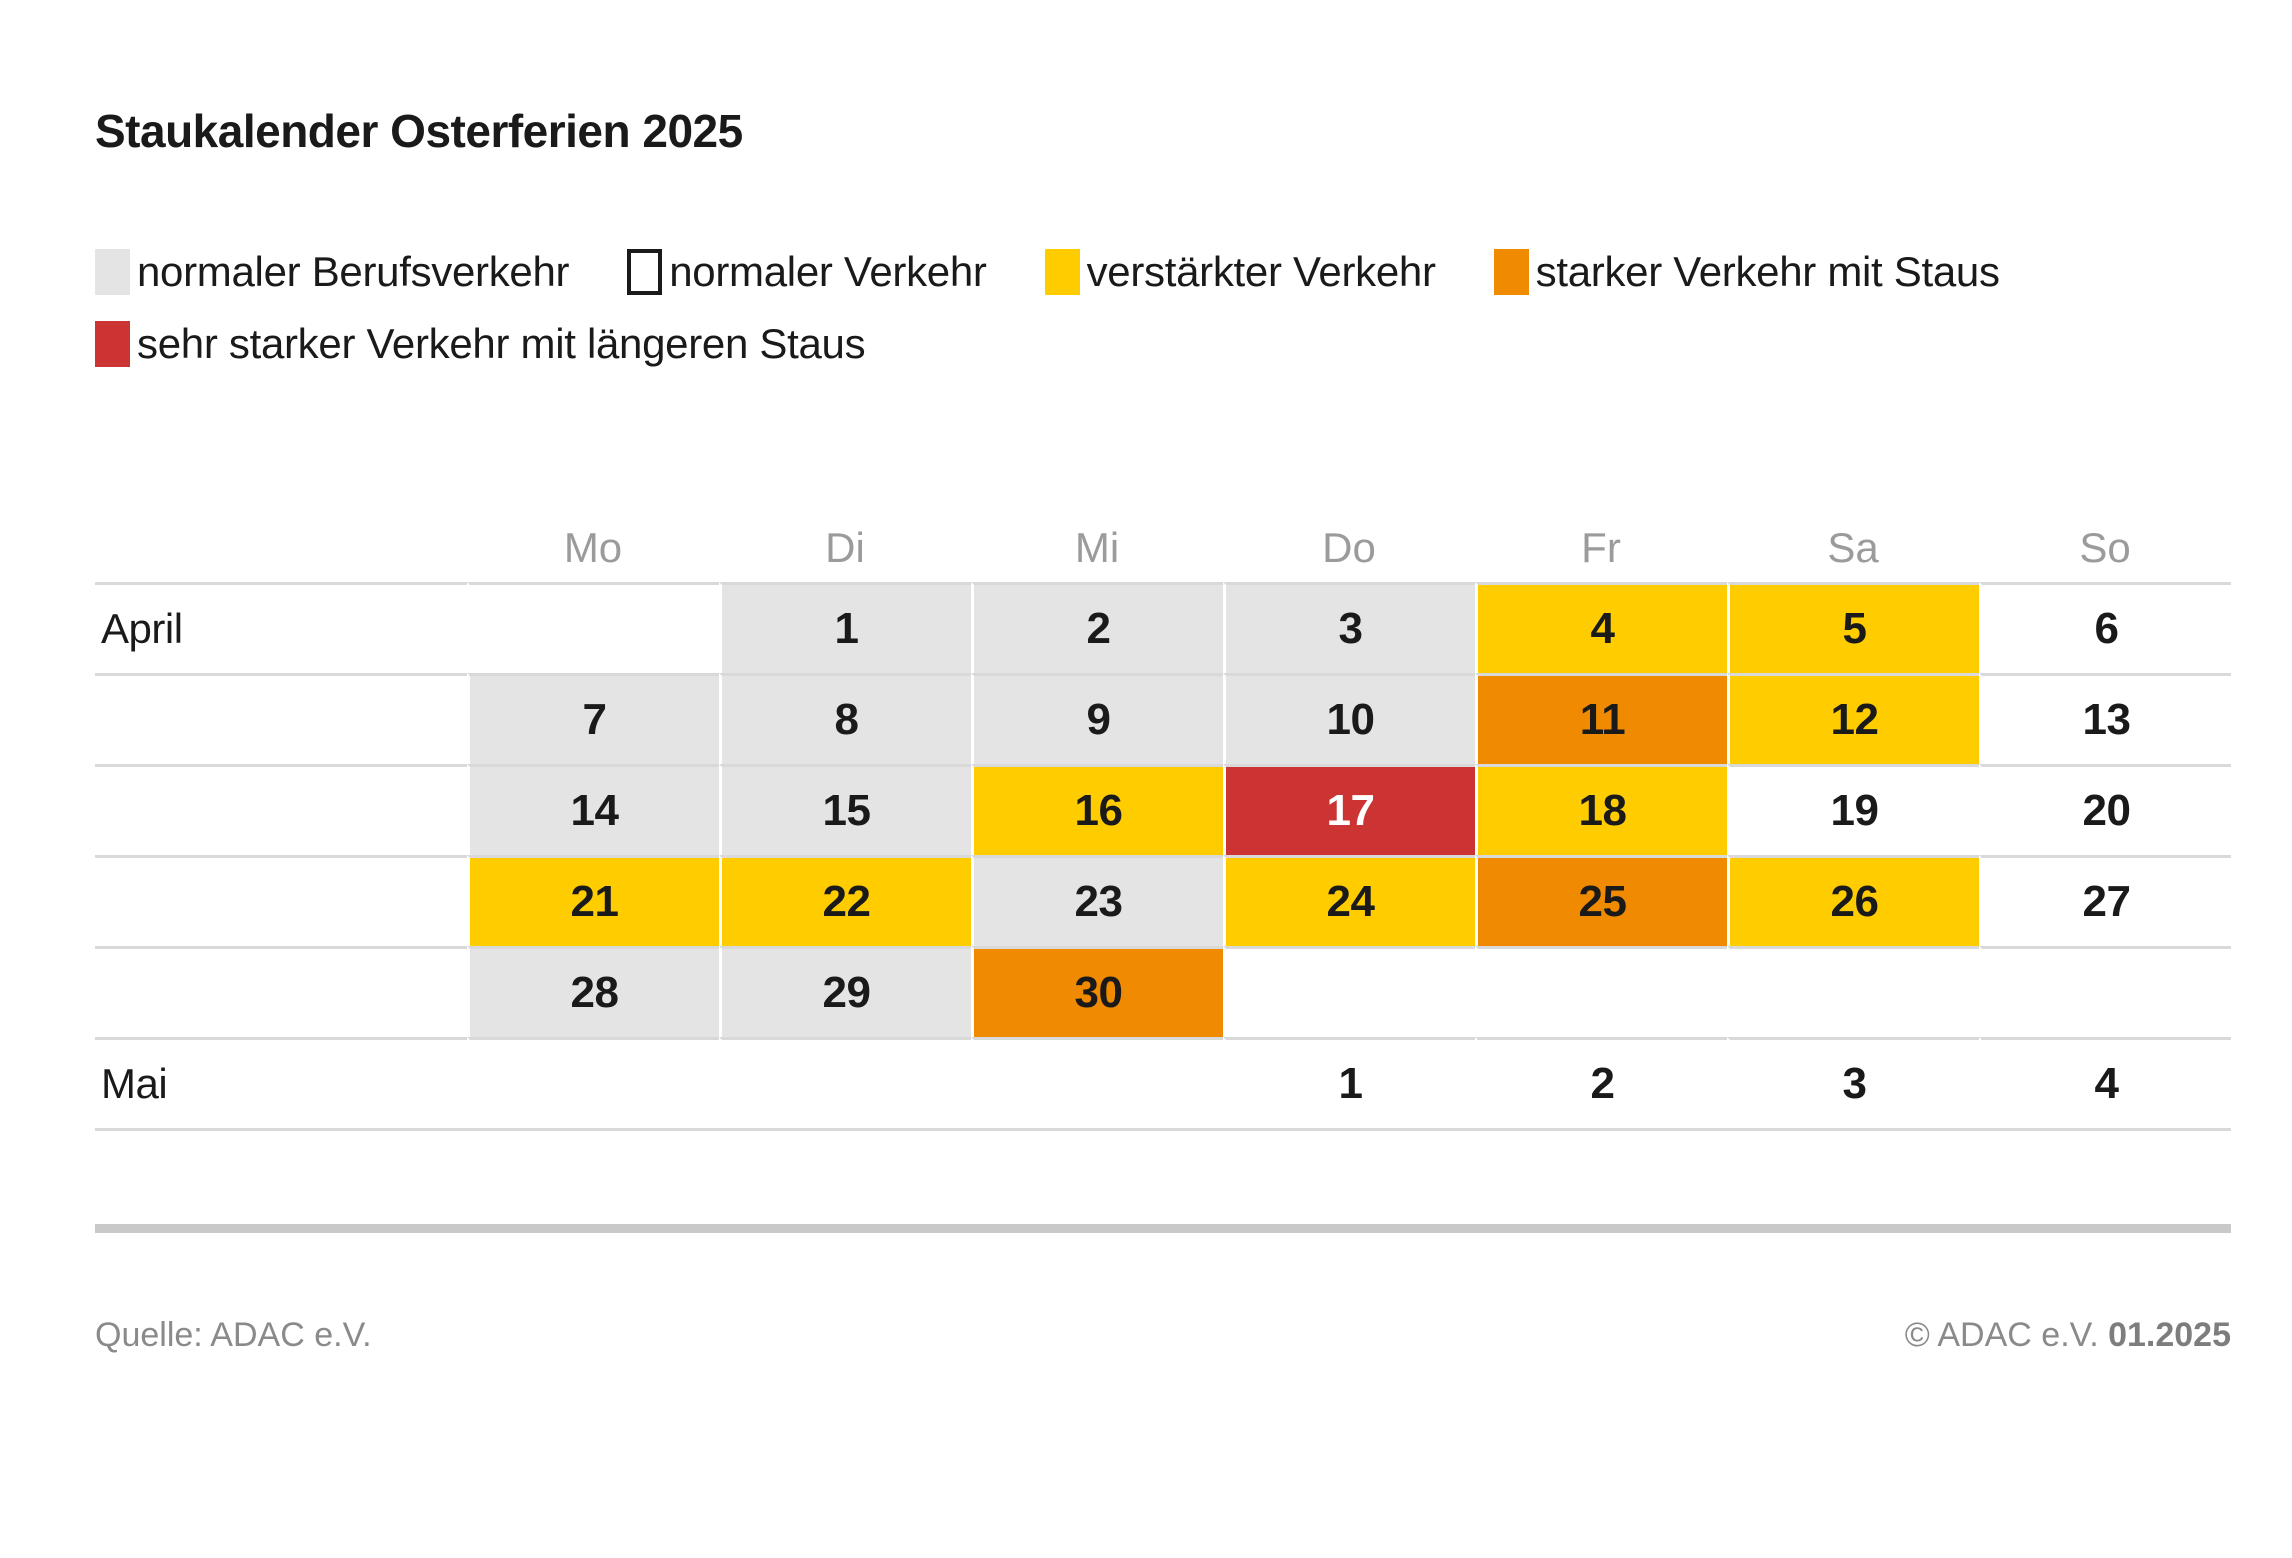 Image resolution: width=2292 pixels, height=1558 pixels. What do you see at coordinates (593, 900) in the screenshot?
I see `day-april-21: 21` at bounding box center [593, 900].